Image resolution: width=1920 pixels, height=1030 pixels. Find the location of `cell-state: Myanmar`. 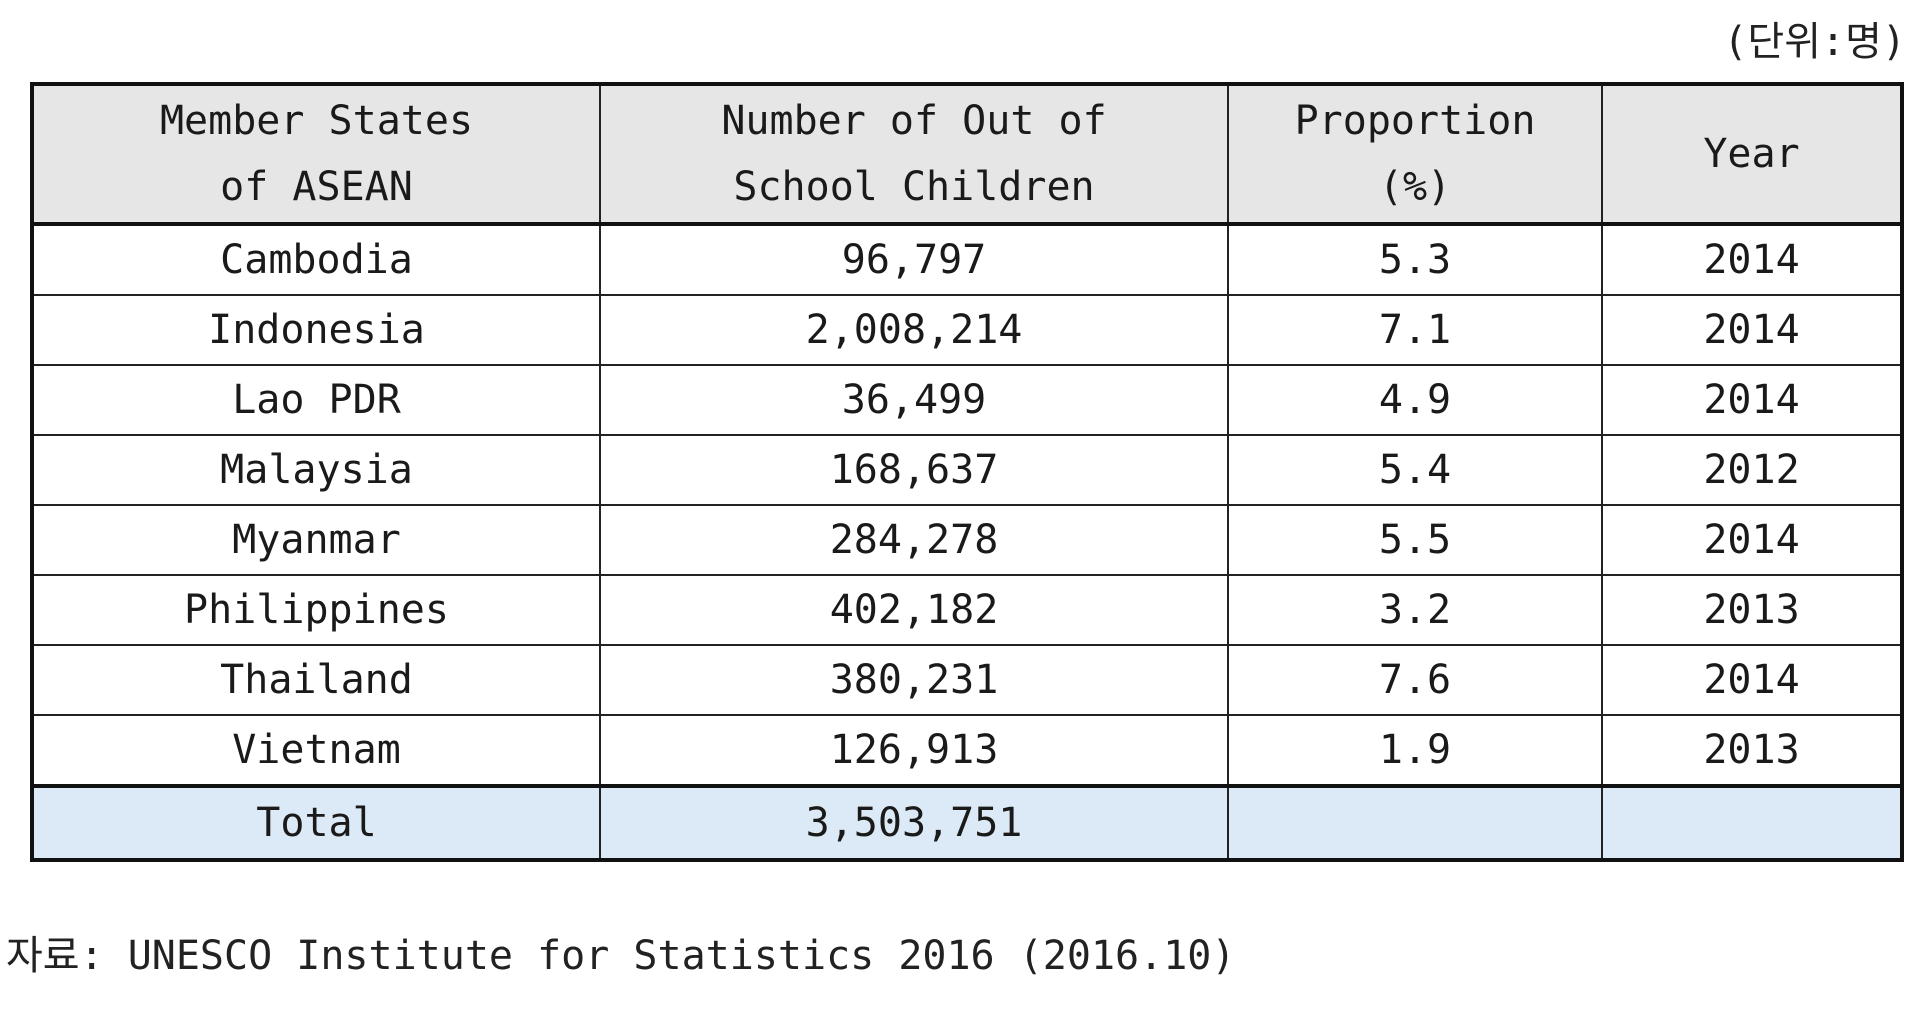

cell-state: Myanmar is located at coordinates (316, 540).